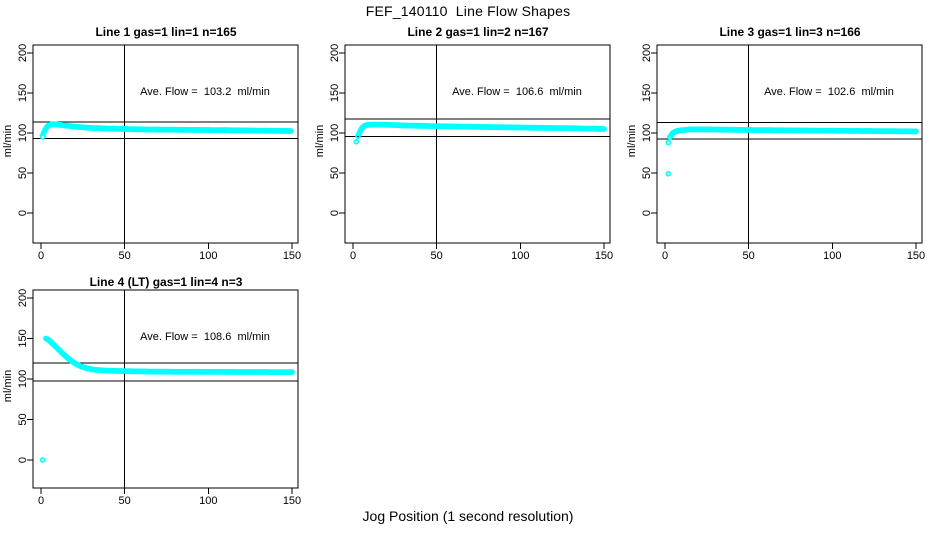 This screenshot has height=540, width=936. What do you see at coordinates (829, 92) in the screenshot?
I see `ave-flow-annotation: Ave. Flow = 102.6 ml/min` at bounding box center [829, 92].